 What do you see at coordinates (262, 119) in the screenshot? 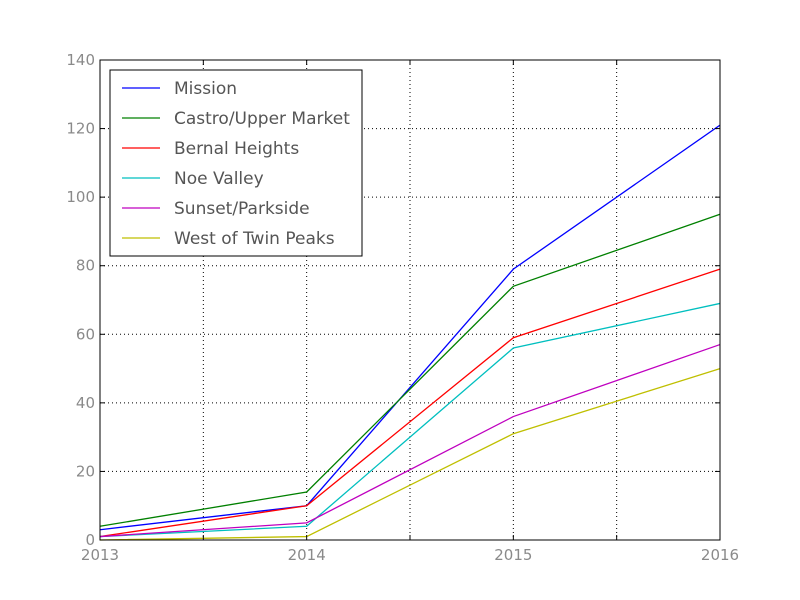
I see `legend-label: Castro/Upper Market` at bounding box center [262, 119].